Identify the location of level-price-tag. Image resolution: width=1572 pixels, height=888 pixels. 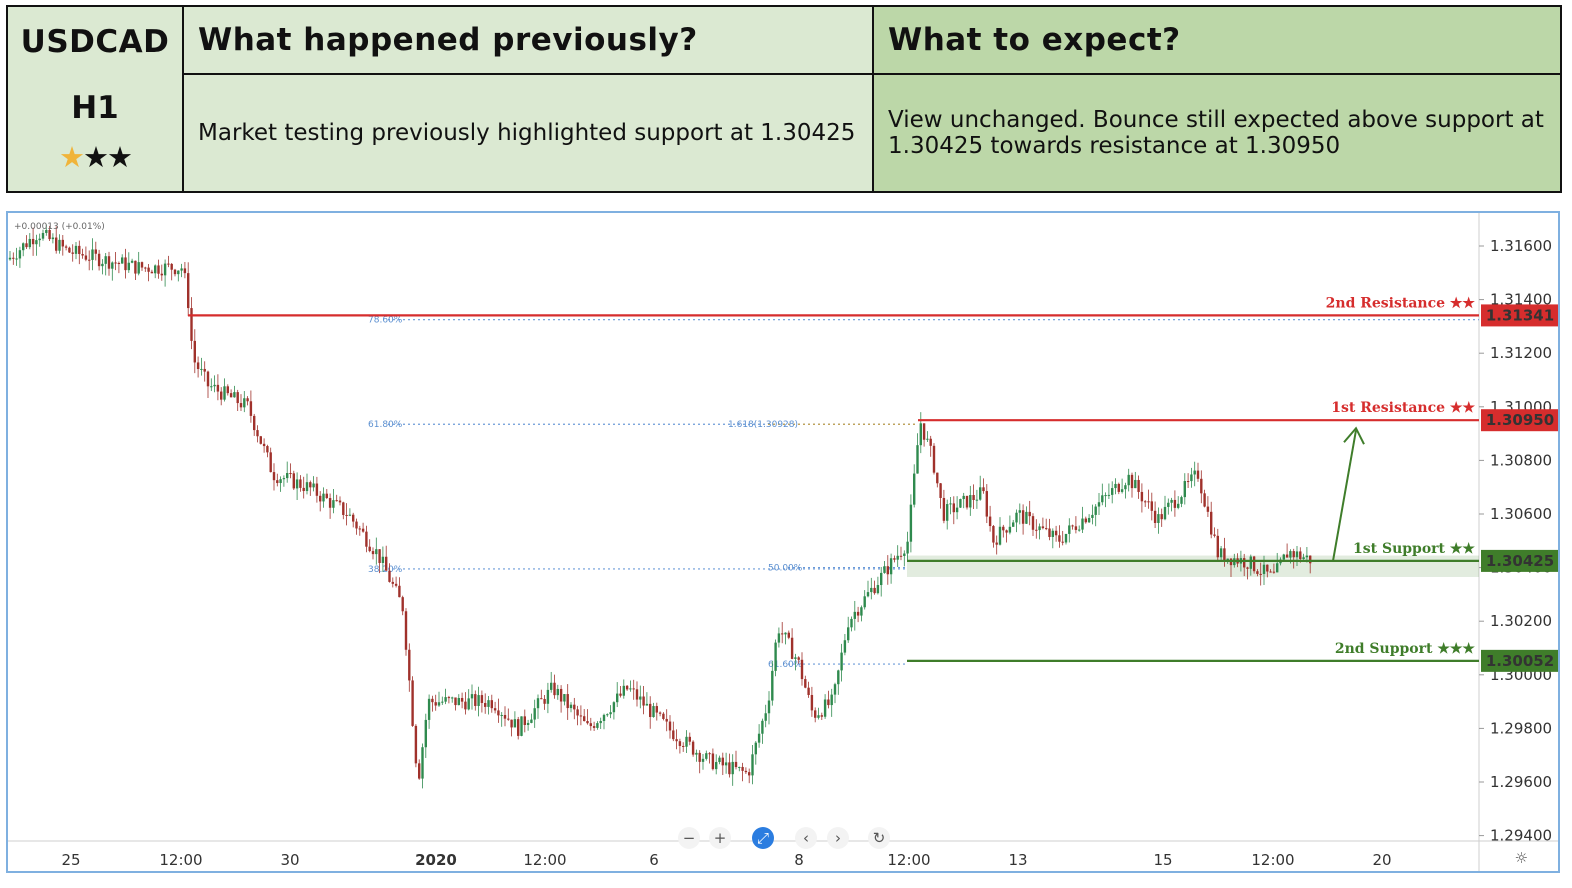
(1519, 420).